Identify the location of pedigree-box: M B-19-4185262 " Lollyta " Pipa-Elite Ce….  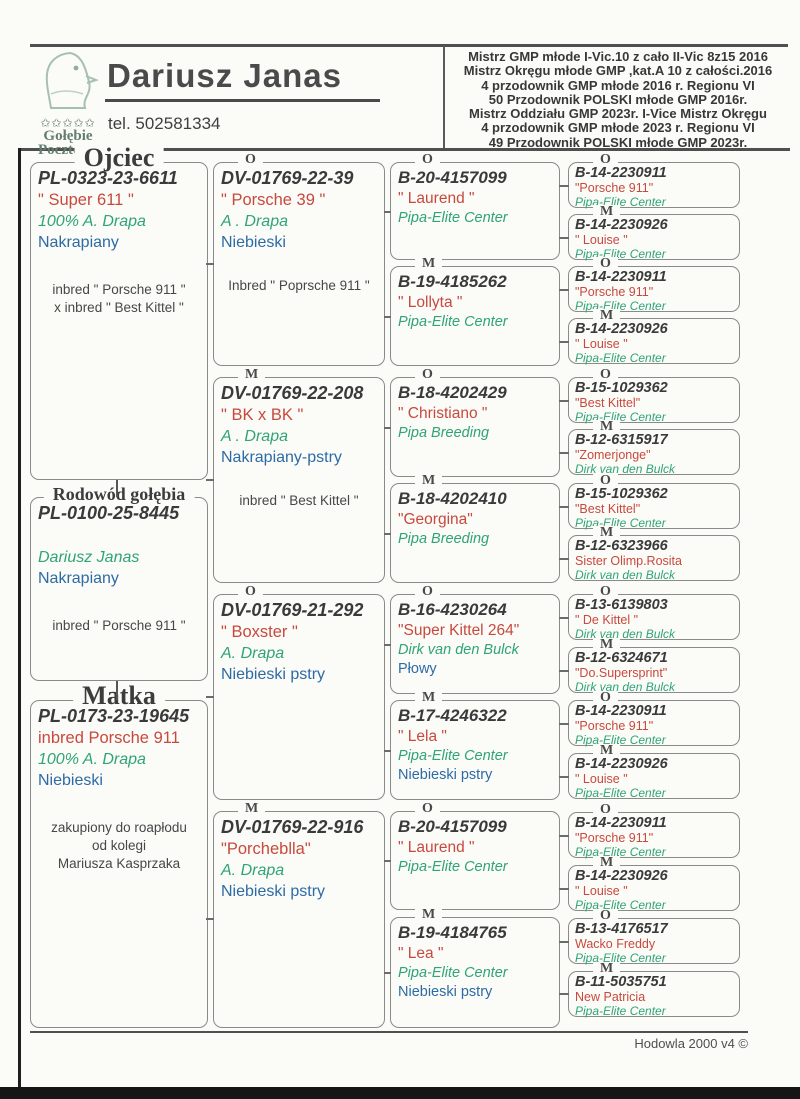
(475, 311).